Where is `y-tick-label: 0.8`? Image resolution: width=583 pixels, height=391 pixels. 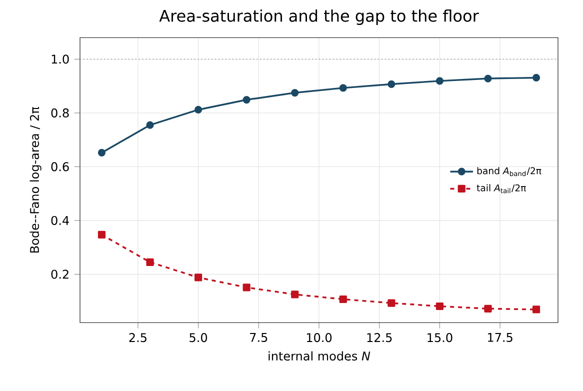
y-tick-label: 0.8 is located at coordinates (60, 113).